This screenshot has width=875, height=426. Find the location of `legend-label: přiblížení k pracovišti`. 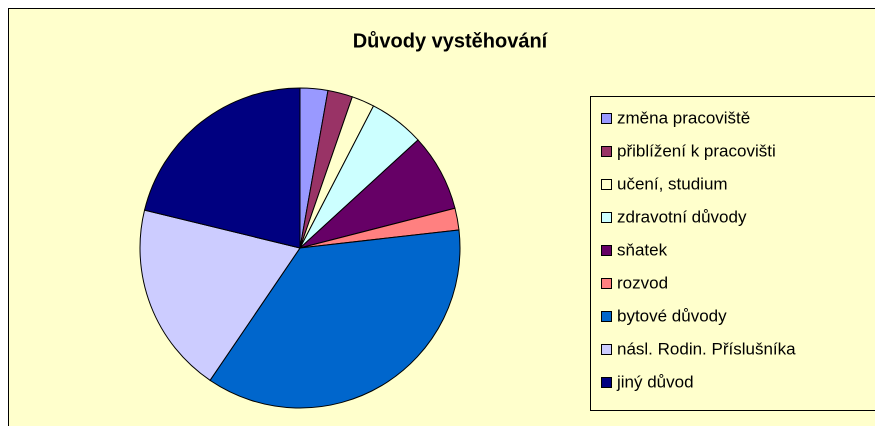

legend-label: přiblížení k pracovišti is located at coordinates (696, 150).